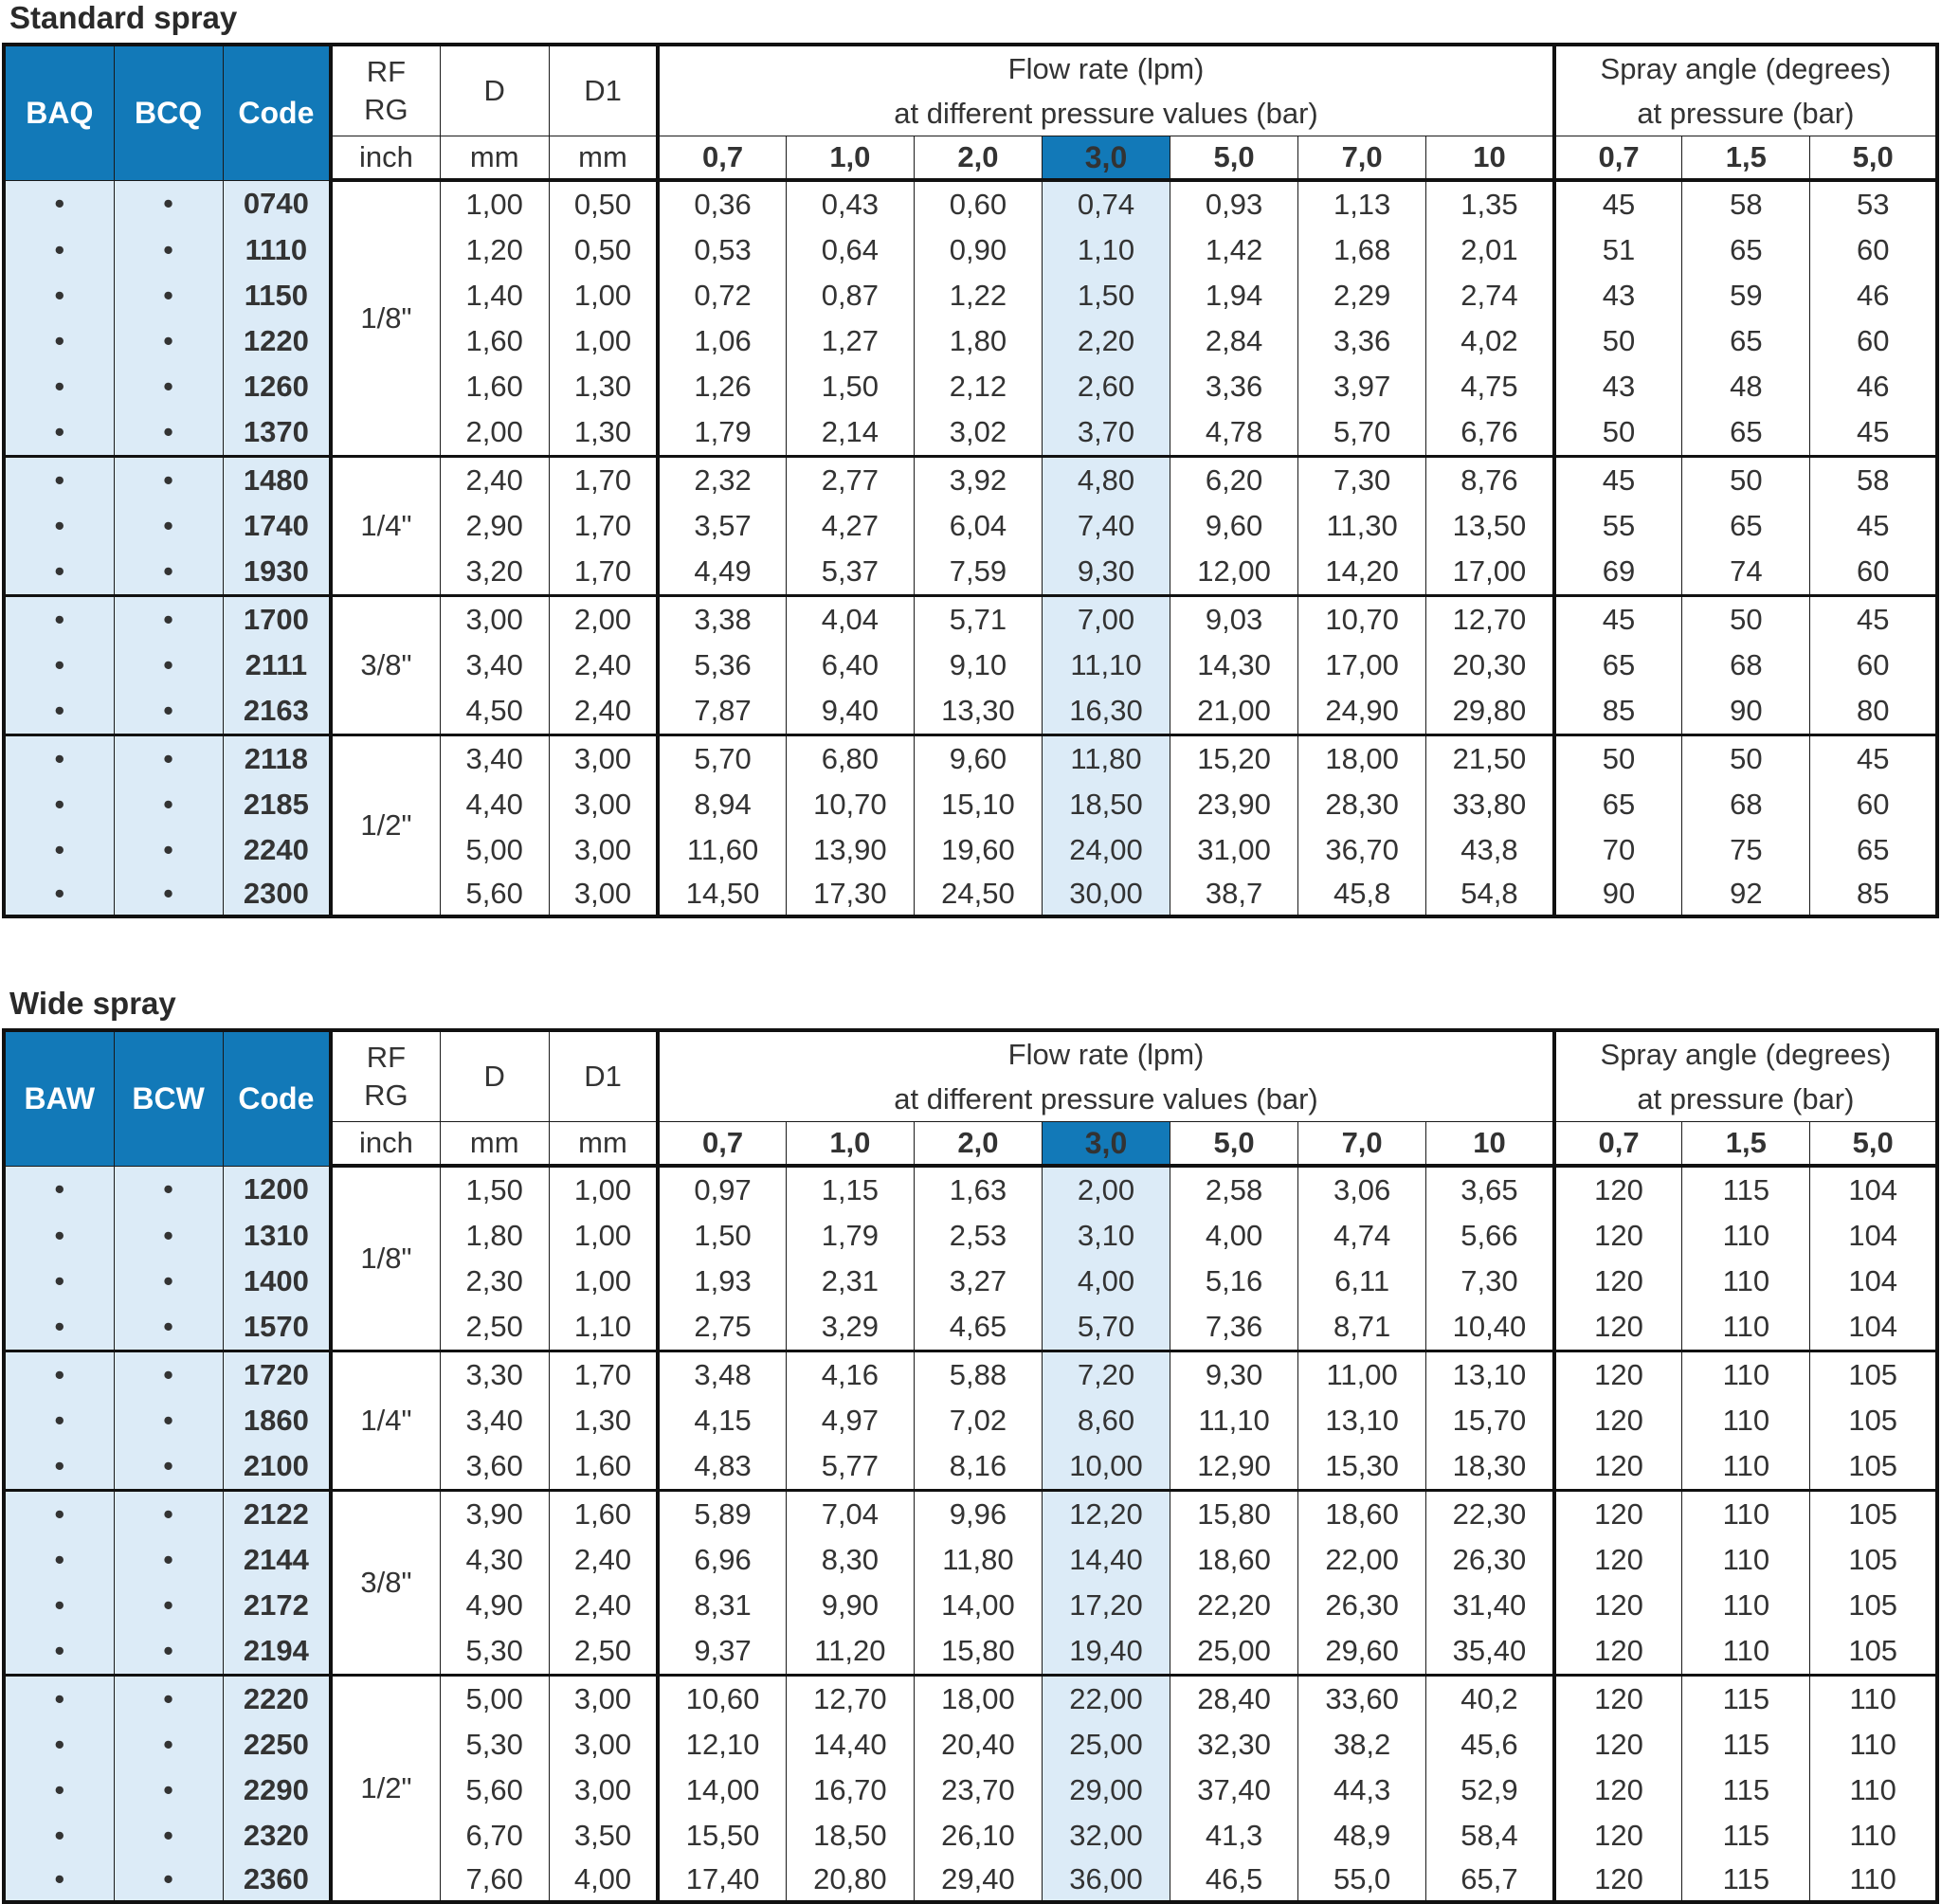 The height and width of the screenshot is (1904, 1941). I want to click on flow-cell-highlight: 32,00, so click(1106, 1836).